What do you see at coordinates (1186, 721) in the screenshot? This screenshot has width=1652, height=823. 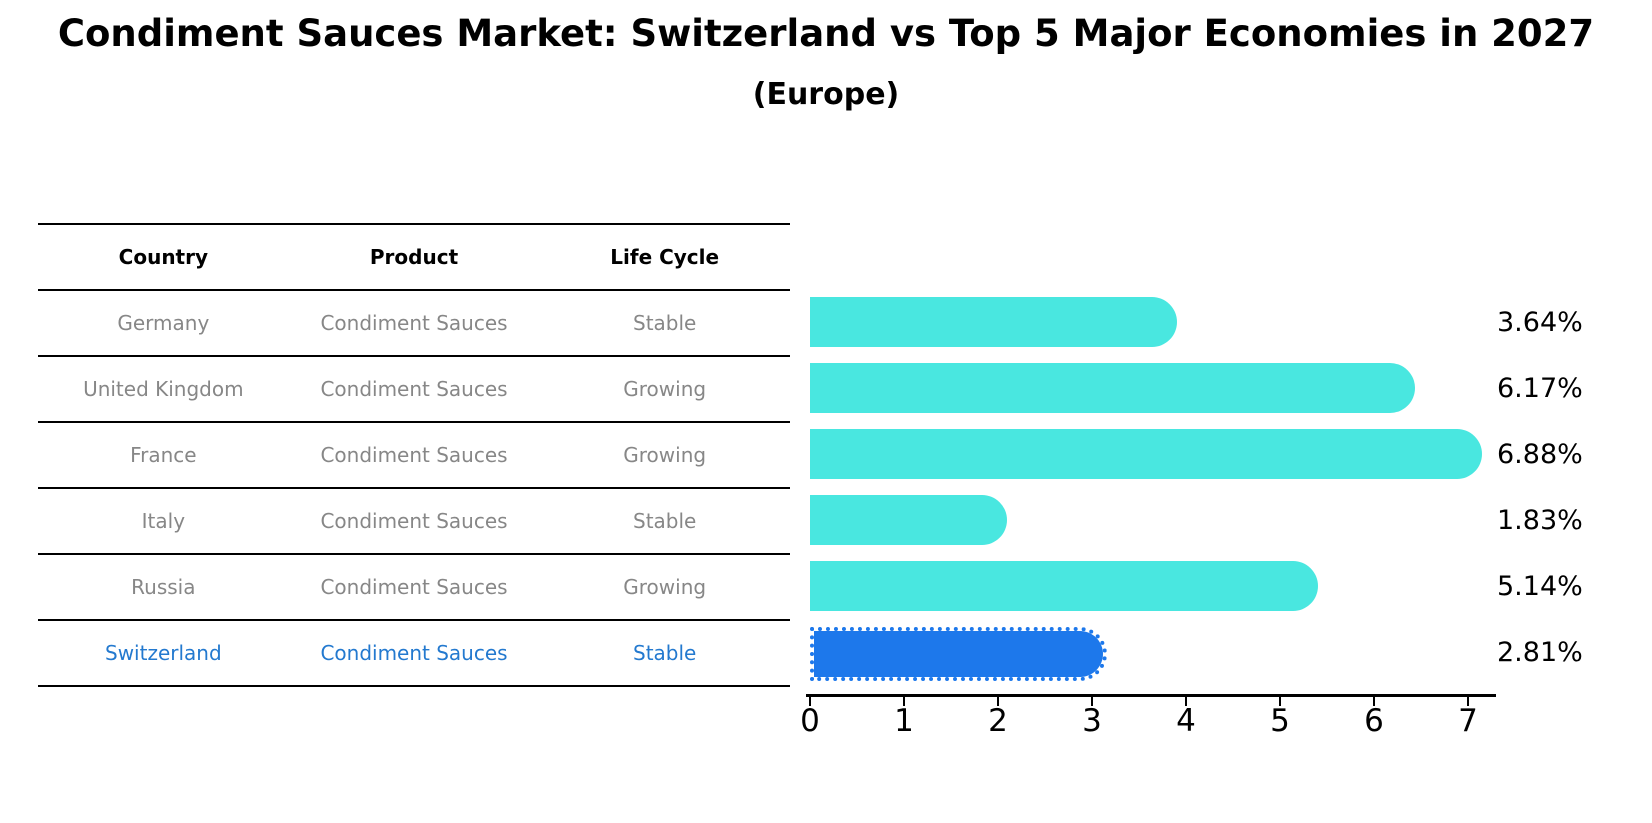 I see `x-tick-label: 4` at bounding box center [1186, 721].